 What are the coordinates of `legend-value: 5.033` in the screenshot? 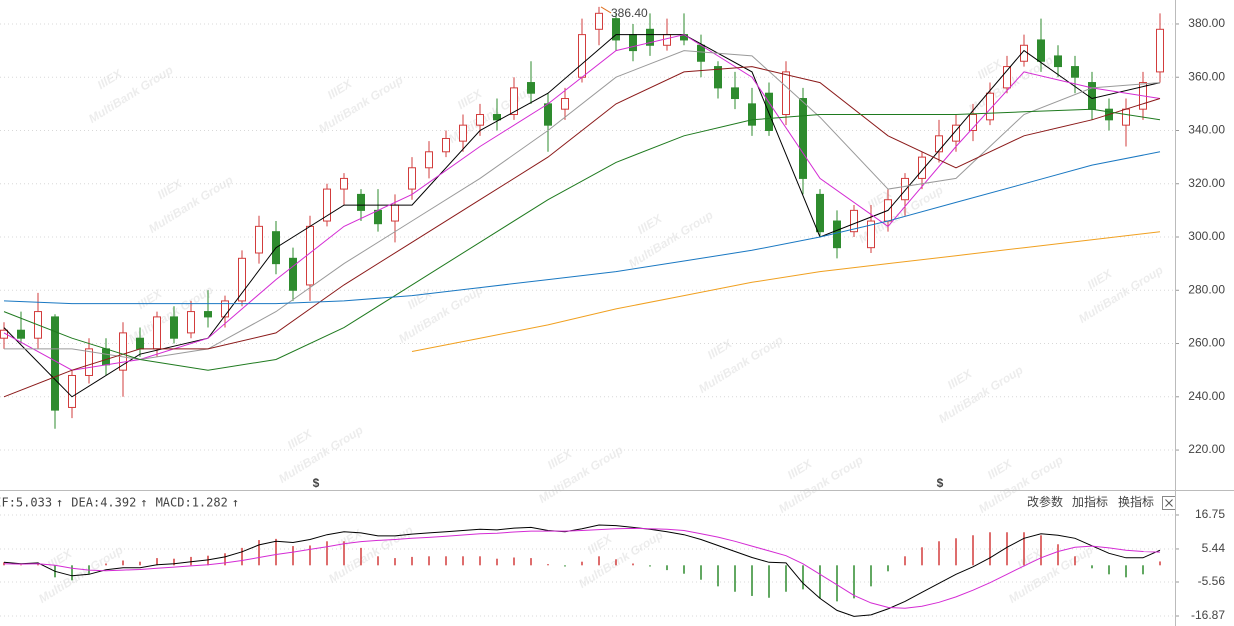 It's located at (34, 503).